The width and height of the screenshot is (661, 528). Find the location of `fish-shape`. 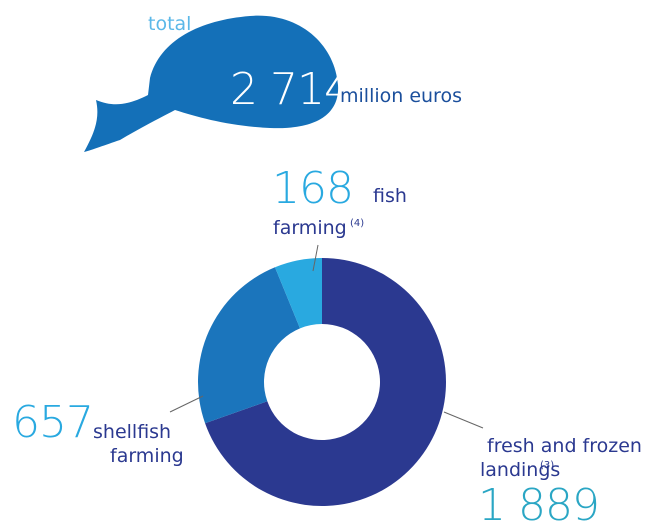

fish-shape is located at coordinates (211, 83).